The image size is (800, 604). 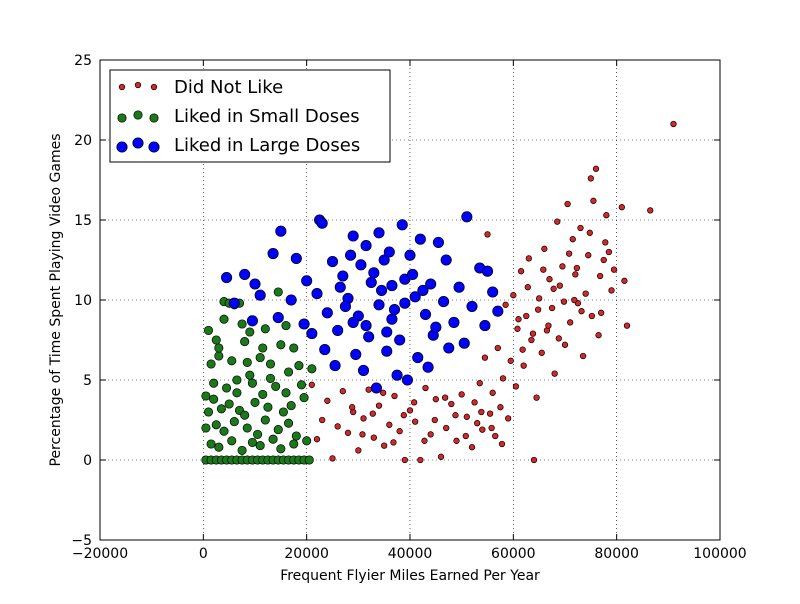 What do you see at coordinates (100, 554) in the screenshot?
I see `x-tick-label: −20000` at bounding box center [100, 554].